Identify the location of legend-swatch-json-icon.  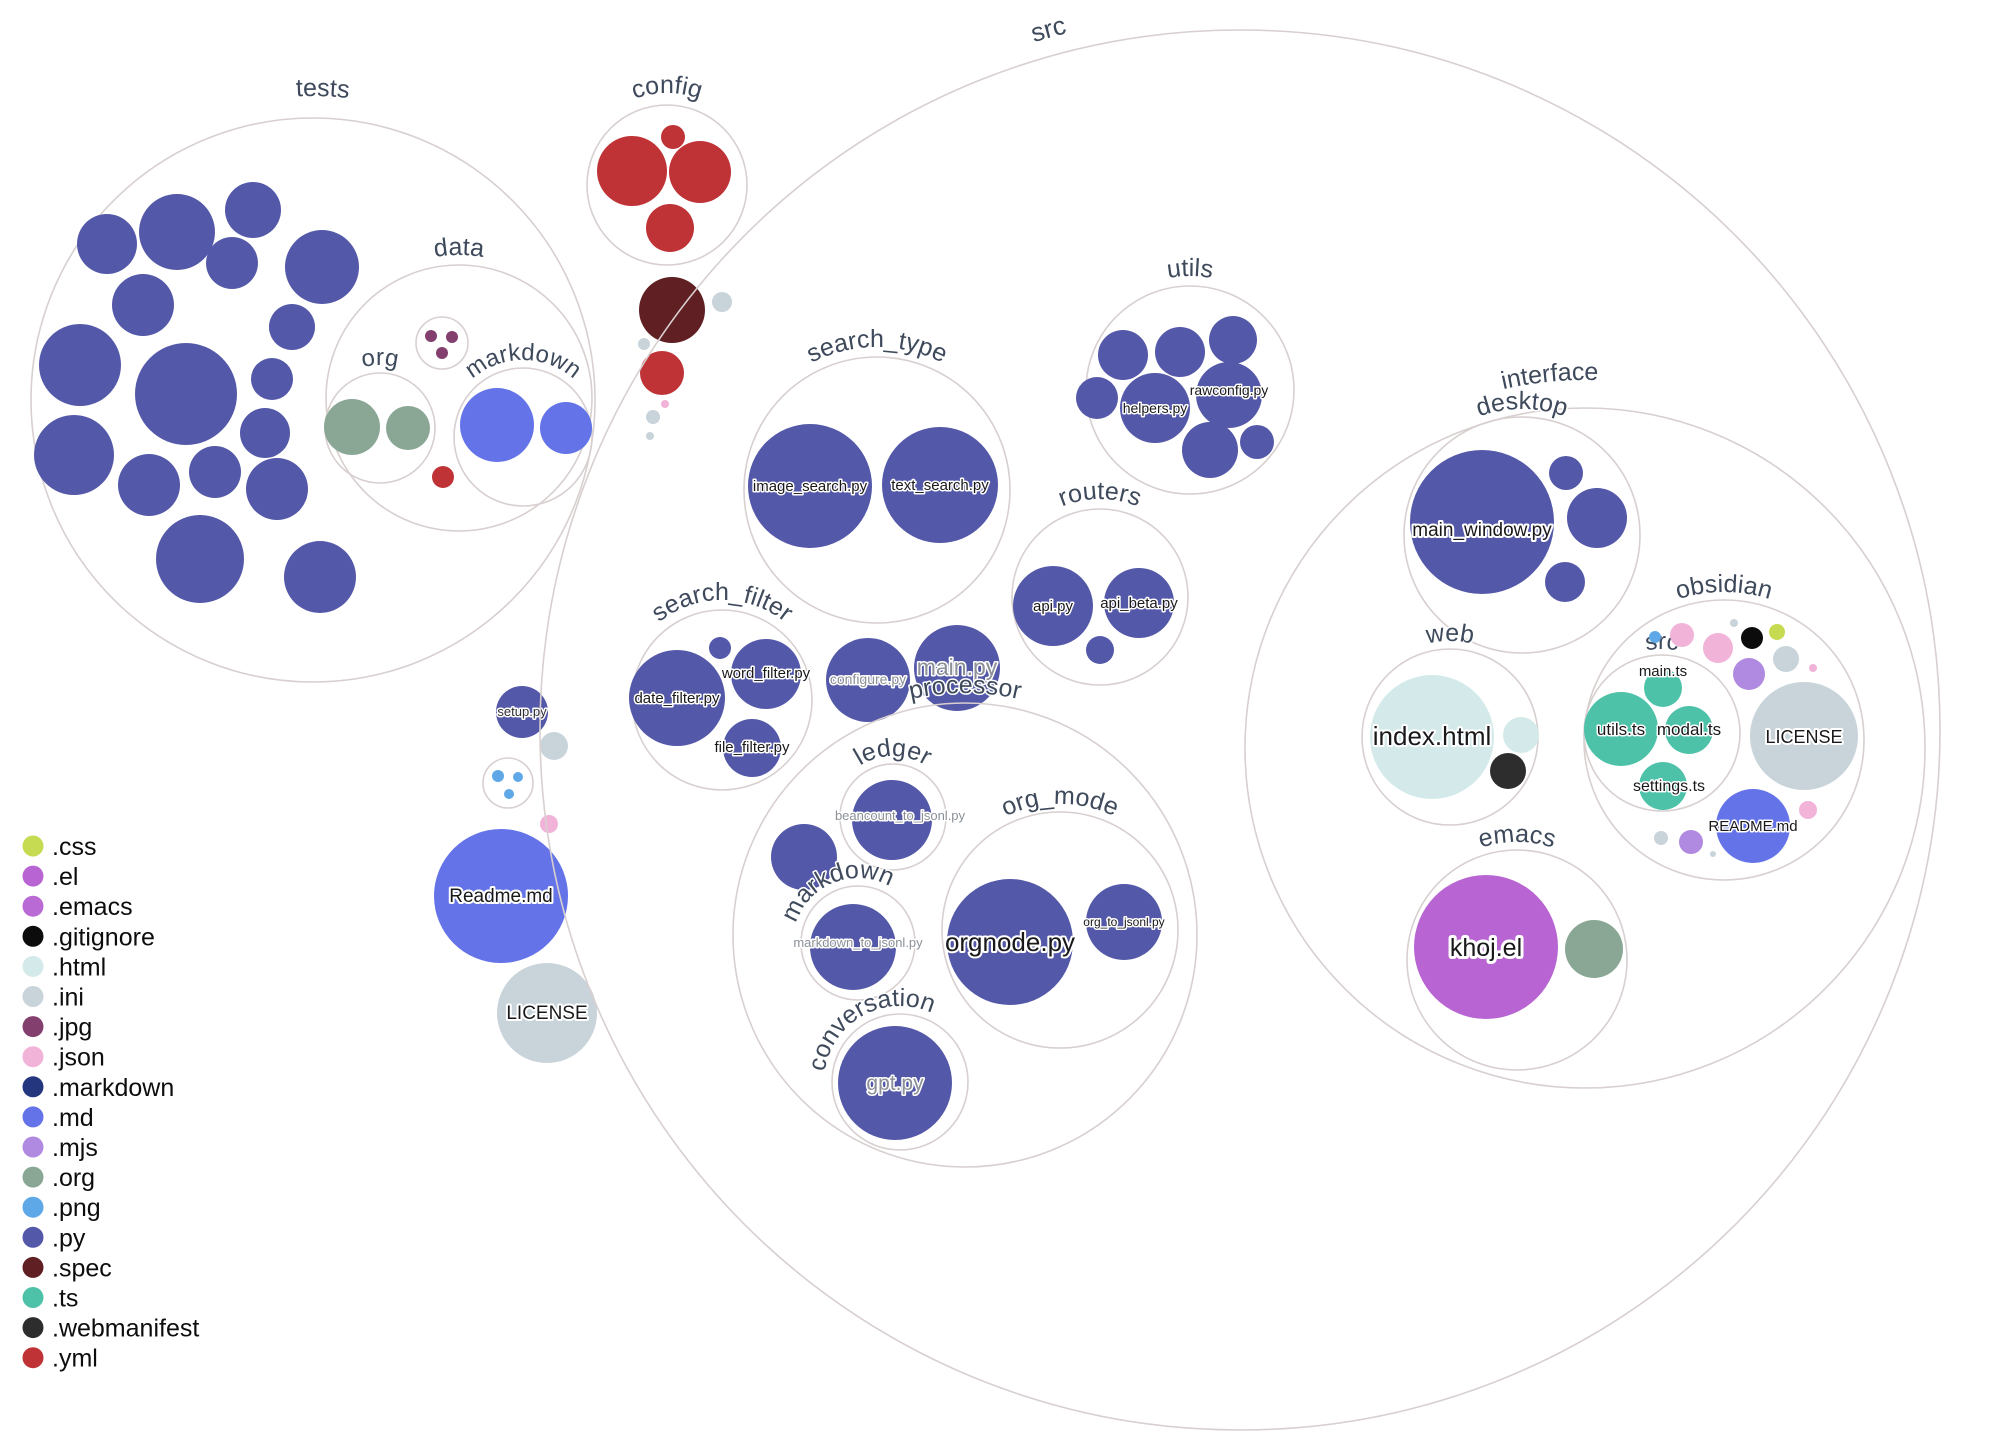
(33, 1057).